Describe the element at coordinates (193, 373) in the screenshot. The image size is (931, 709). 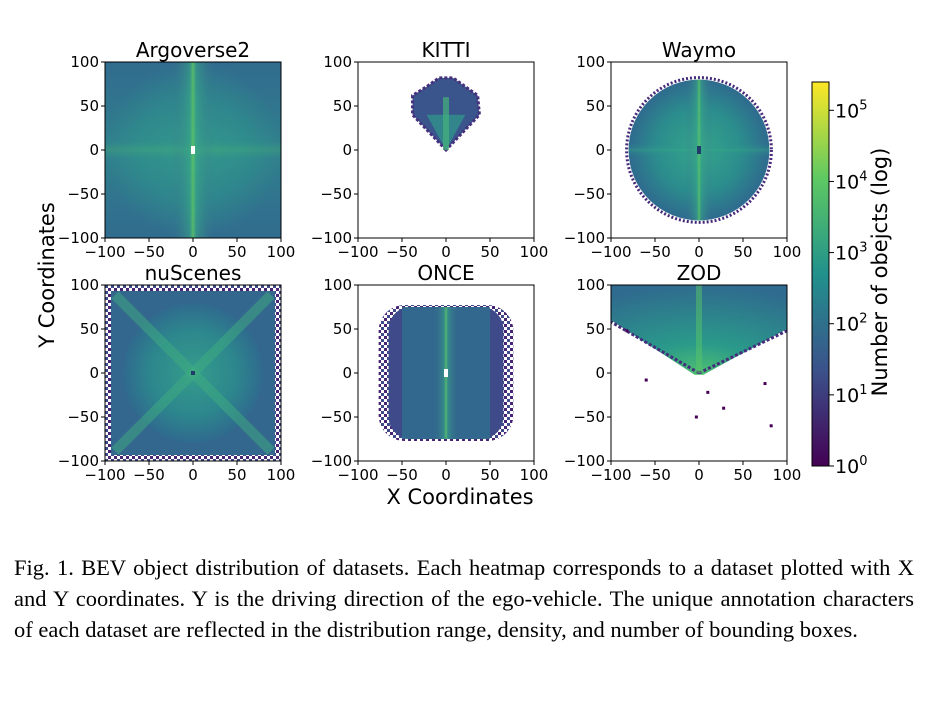
I see `heatmap-nuscenes-cells` at that location.